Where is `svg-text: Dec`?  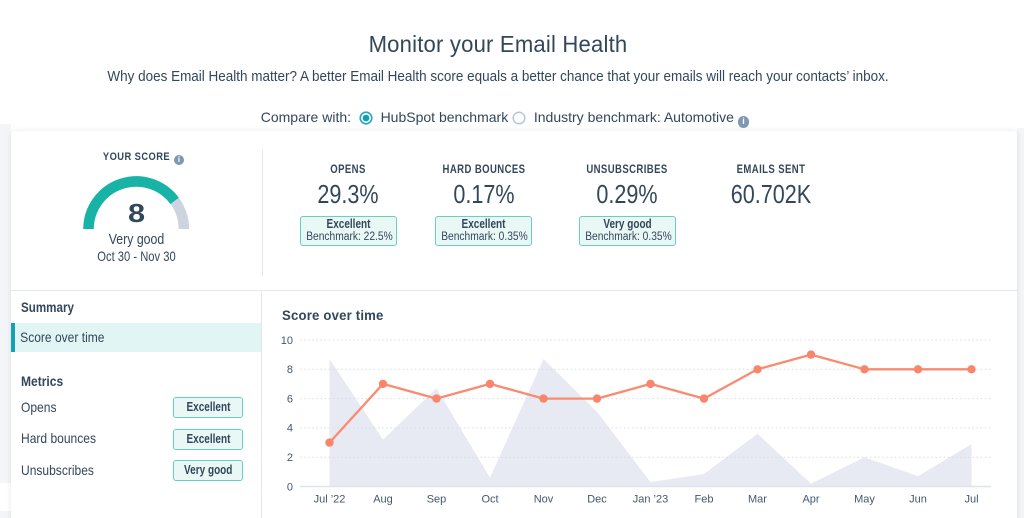
svg-text: Dec is located at coordinates (597, 500).